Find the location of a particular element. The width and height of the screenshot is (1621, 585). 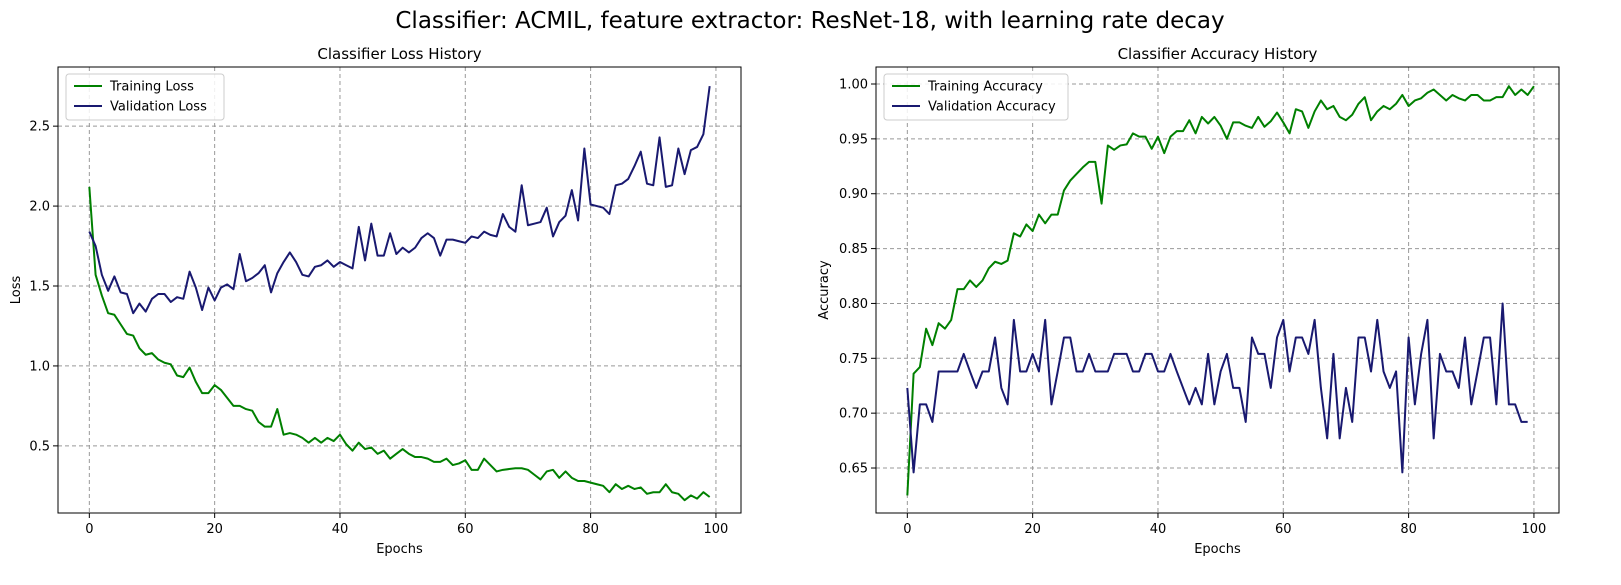

accuracy-y-tick-label: 1.00 is located at coordinates (853, 85).